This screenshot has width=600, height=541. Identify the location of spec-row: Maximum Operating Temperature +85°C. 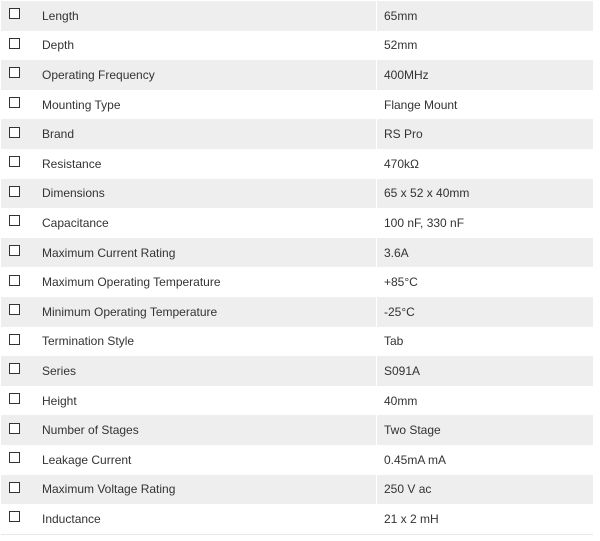
(297, 282).